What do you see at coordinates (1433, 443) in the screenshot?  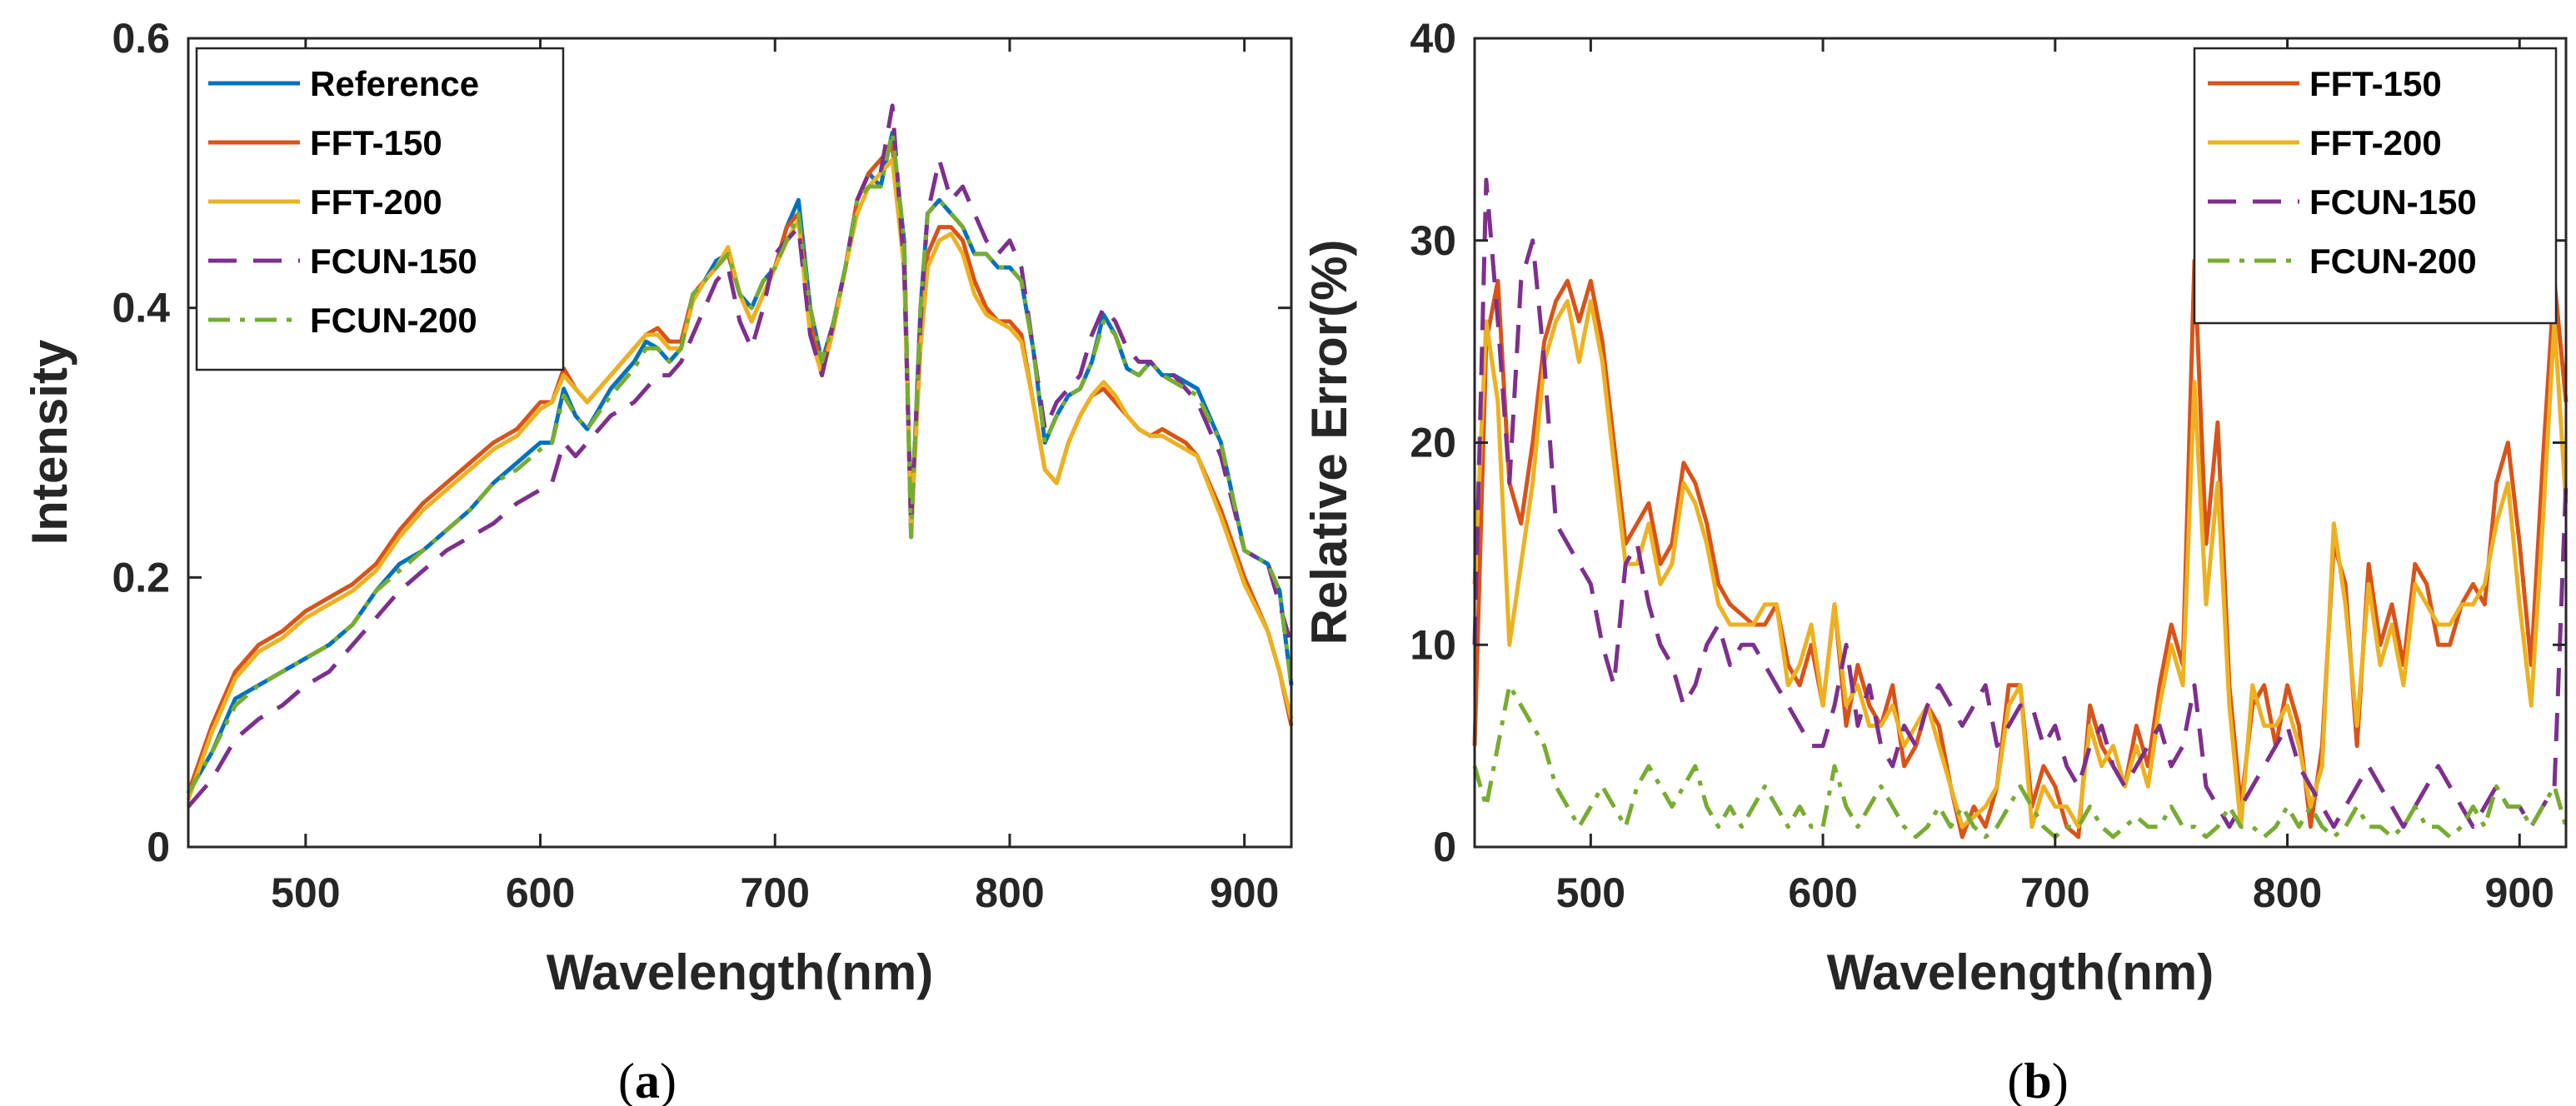 I see `y-tick-label: 20` at bounding box center [1433, 443].